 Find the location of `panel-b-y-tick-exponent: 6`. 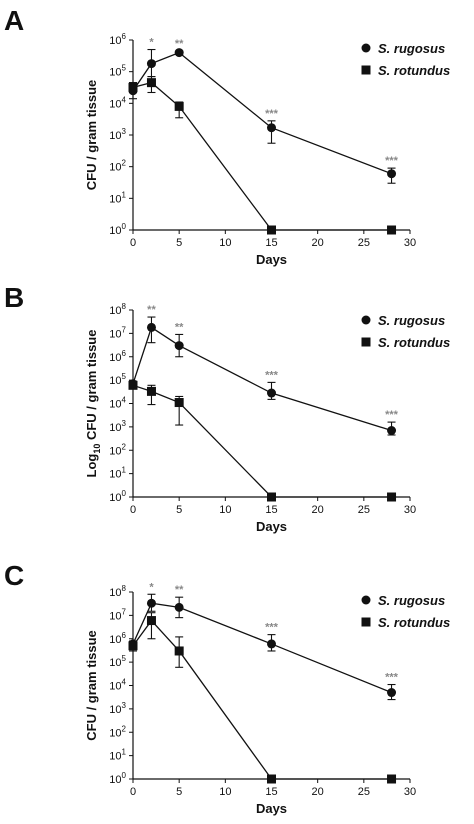

panel-b-y-tick-exponent: 6 is located at coordinates (124, 353).